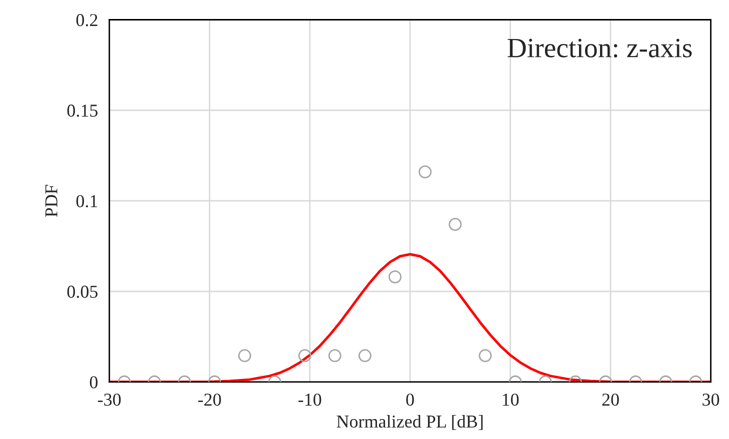 Image resolution: width=729 pixels, height=439 pixels. I want to click on x-tick-label: 10, so click(510, 400).